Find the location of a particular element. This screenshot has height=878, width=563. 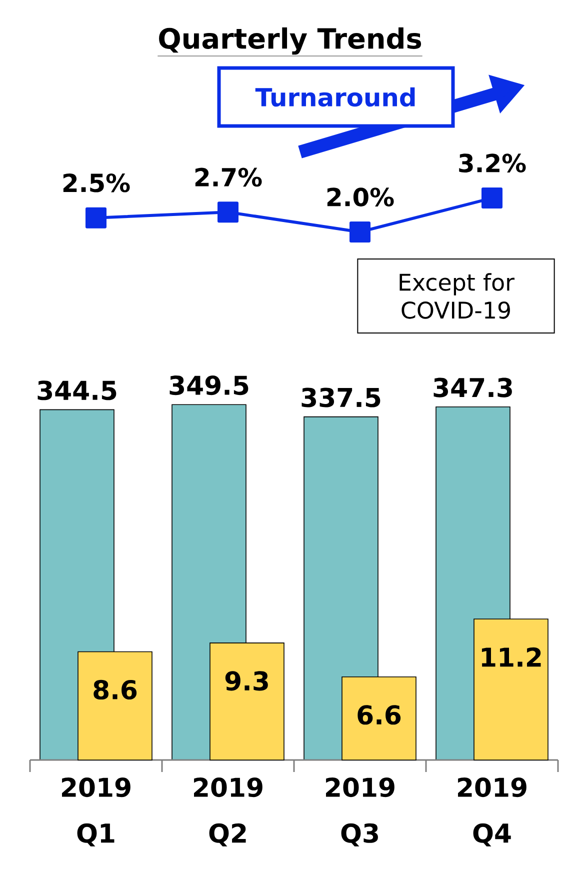

data-label: 344.5 is located at coordinates (77, 390).